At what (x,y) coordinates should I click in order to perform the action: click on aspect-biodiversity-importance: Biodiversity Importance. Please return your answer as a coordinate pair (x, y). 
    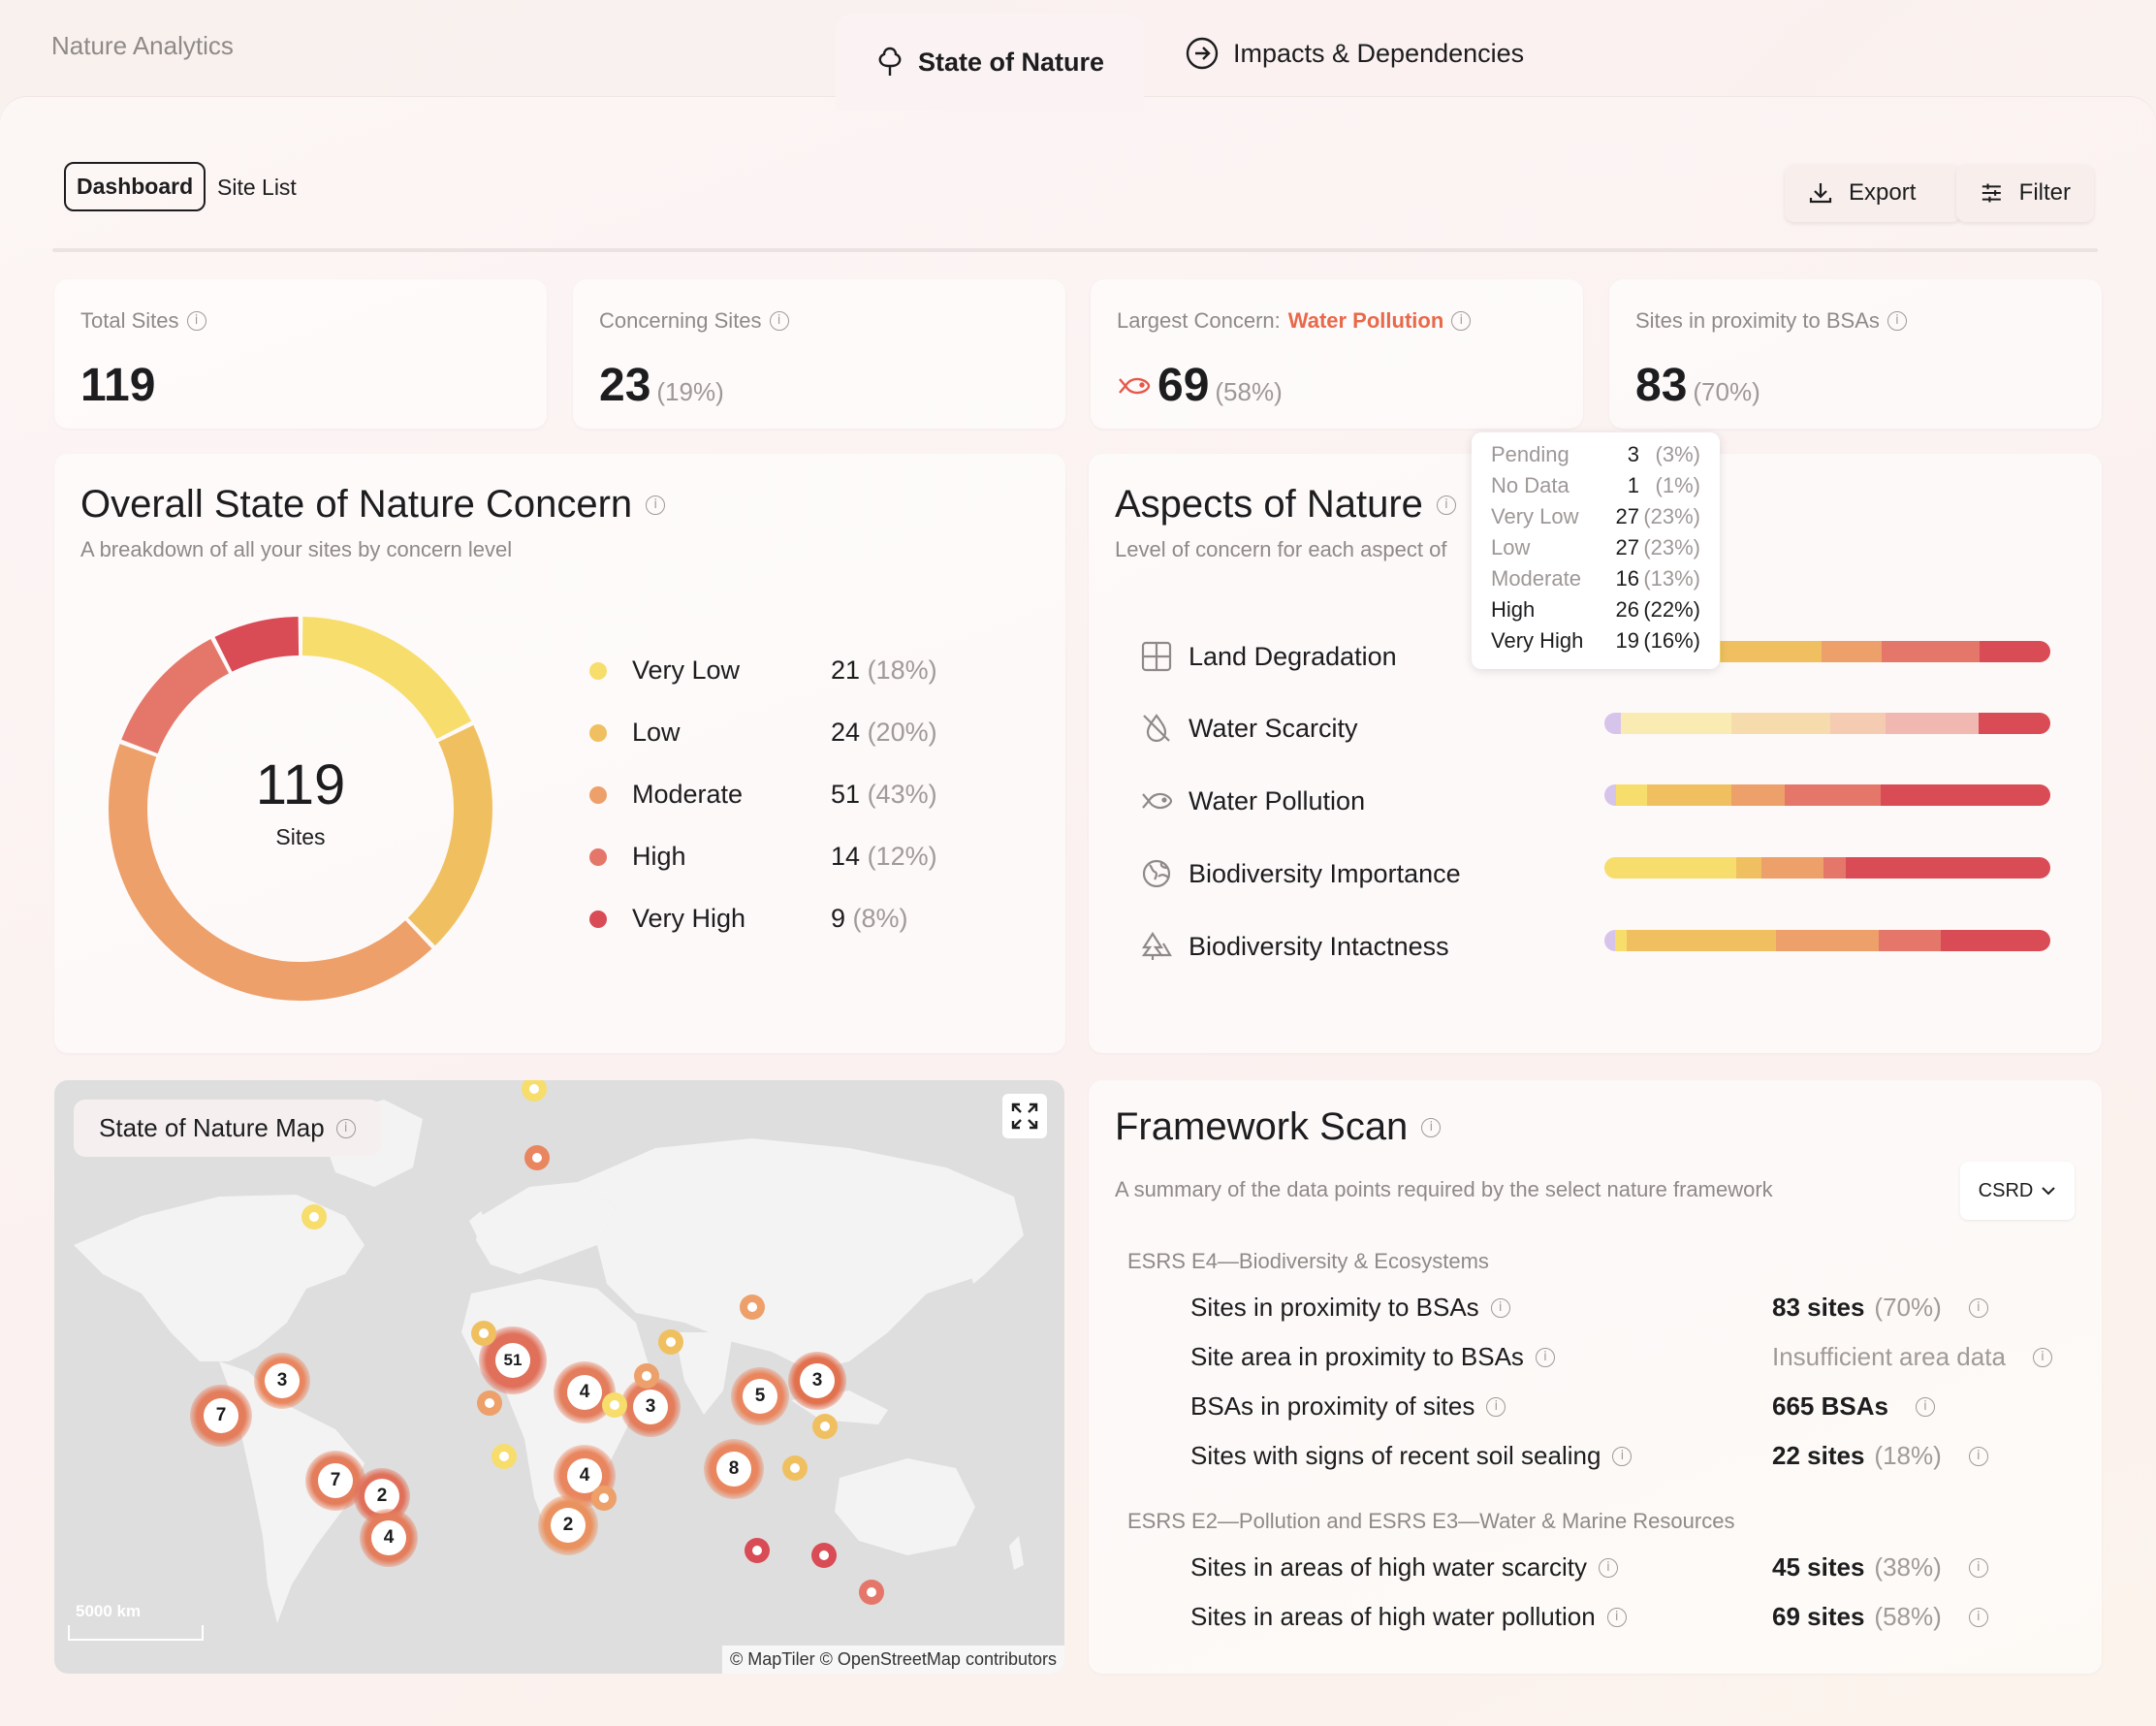
    Looking at the image, I should click on (1300, 873).